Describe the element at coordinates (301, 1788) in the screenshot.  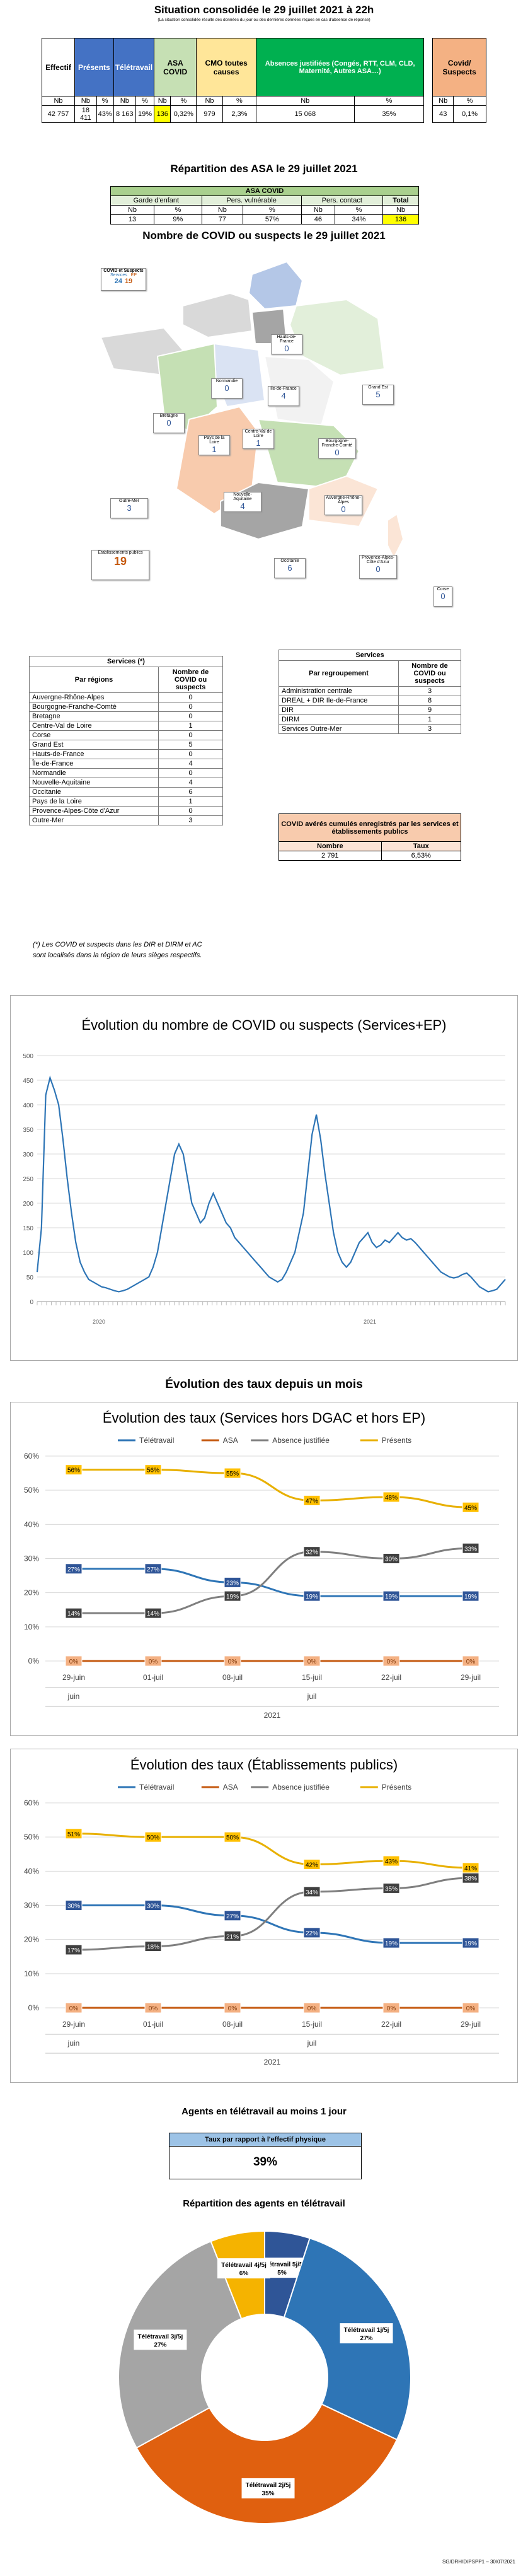
I see `legend-label: Absence justifiée` at that location.